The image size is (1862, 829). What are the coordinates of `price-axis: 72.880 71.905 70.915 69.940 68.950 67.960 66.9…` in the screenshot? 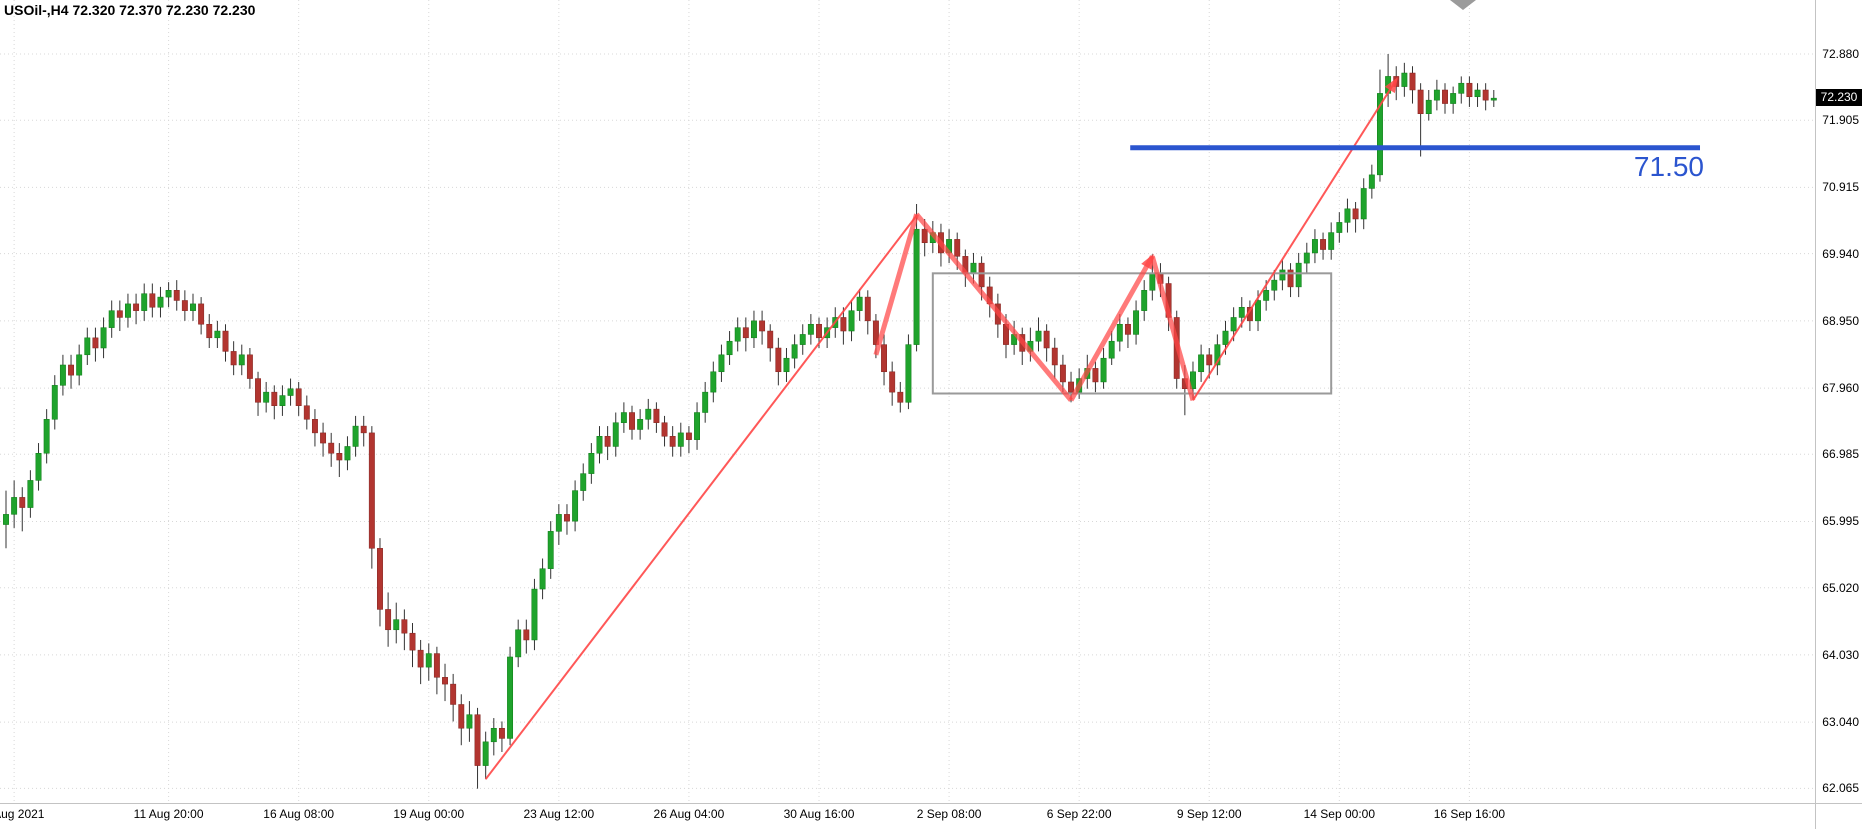 It's located at (1839, 401).